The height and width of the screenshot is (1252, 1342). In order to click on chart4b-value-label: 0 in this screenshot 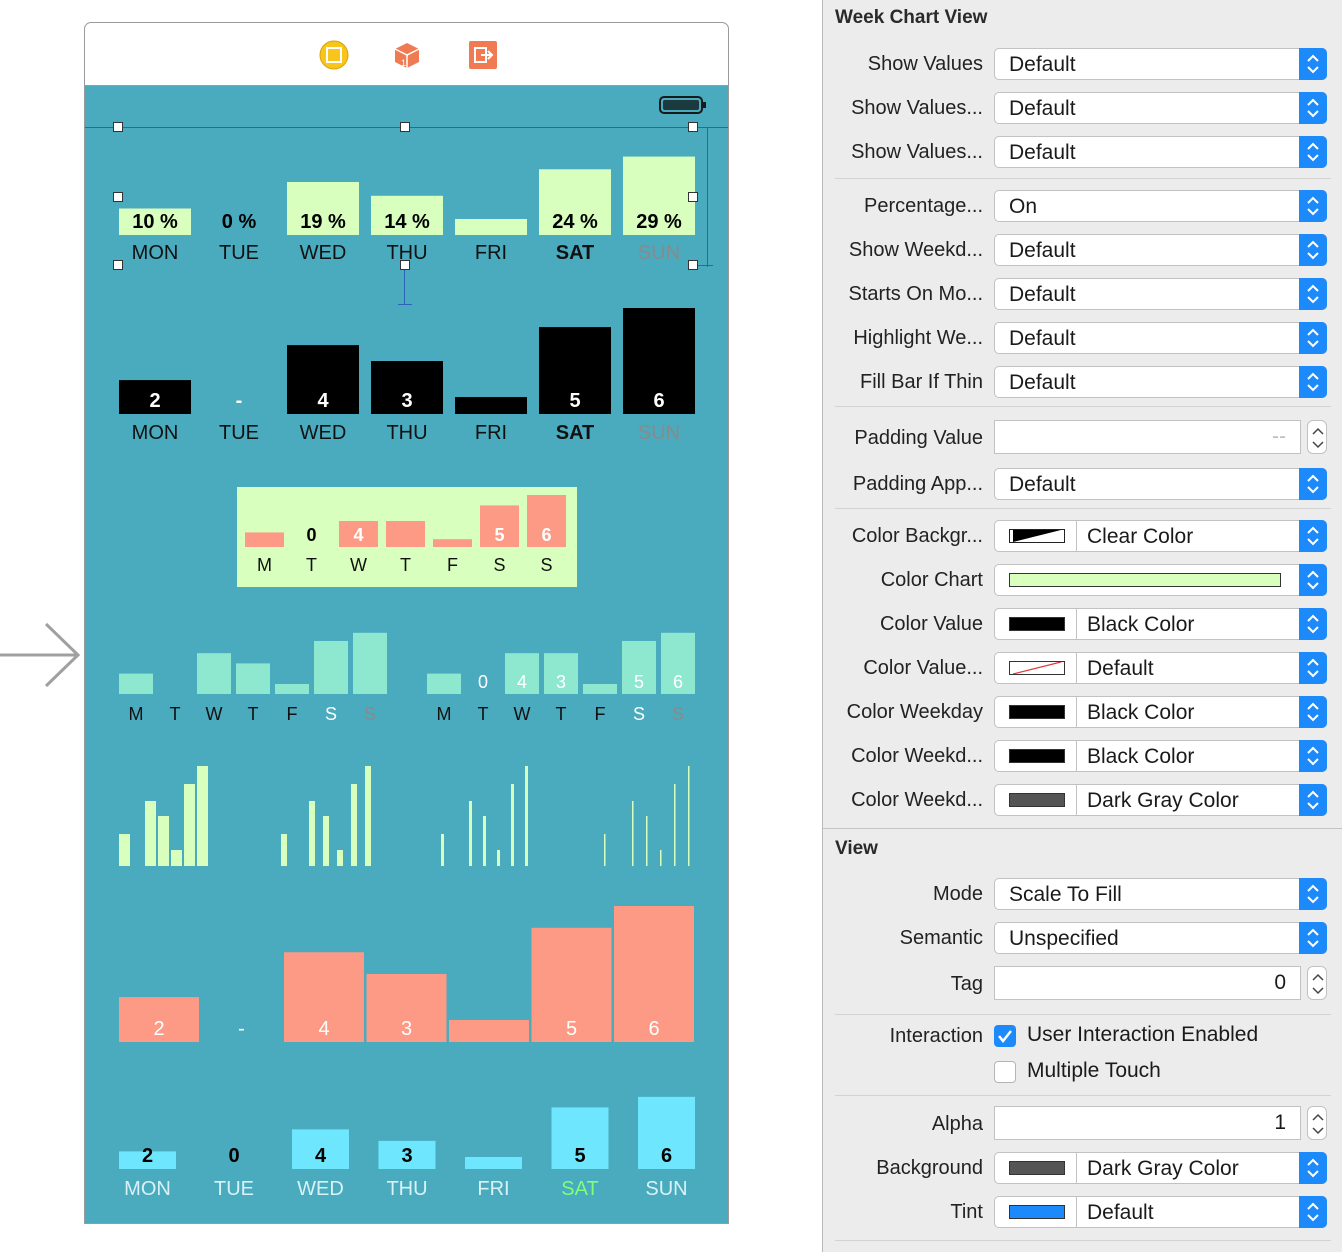, I will do `click(483, 682)`.